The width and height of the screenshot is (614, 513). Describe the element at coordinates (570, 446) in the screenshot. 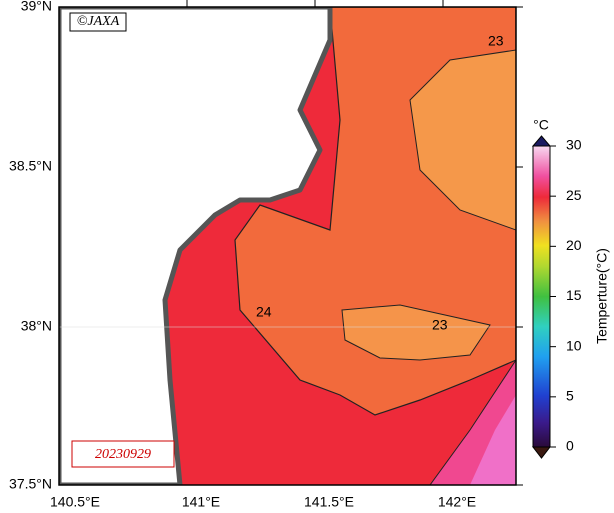

I see `colorbar-tick-label: 0` at that location.